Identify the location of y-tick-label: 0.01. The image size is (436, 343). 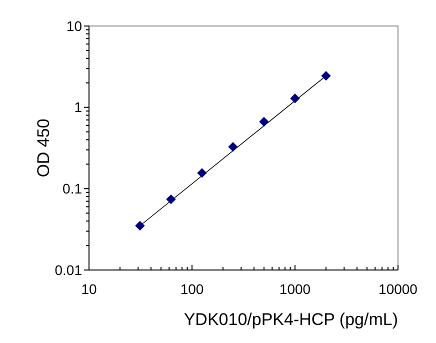
(68, 270).